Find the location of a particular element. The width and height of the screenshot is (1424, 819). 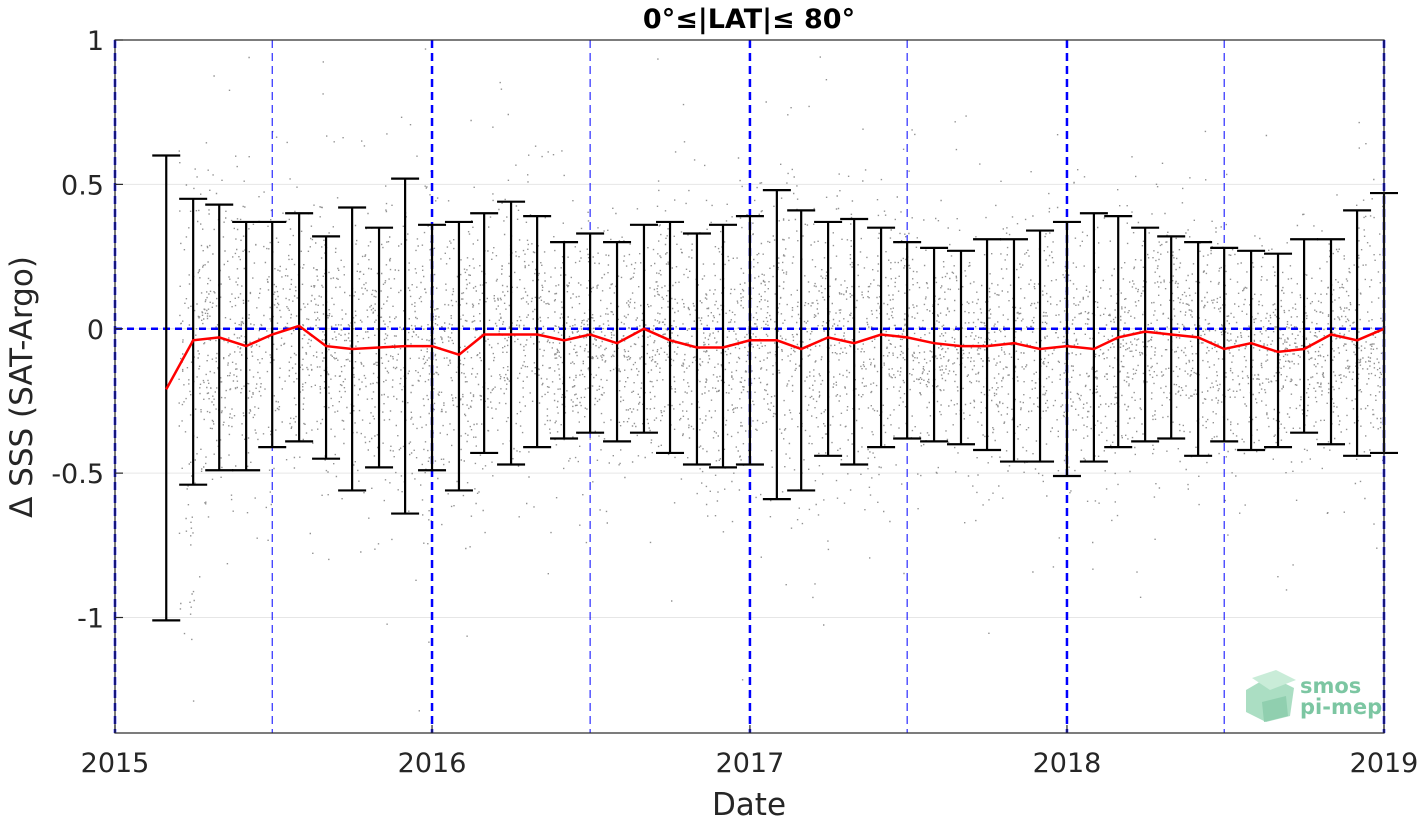

y-tick-label: -1 is located at coordinates (90, 619).